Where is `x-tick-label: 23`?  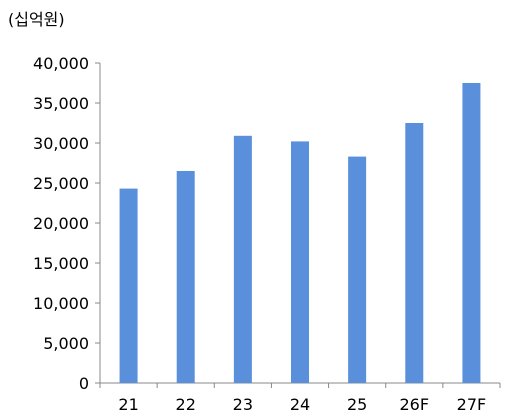
x-tick-label: 23 is located at coordinates (243, 404).